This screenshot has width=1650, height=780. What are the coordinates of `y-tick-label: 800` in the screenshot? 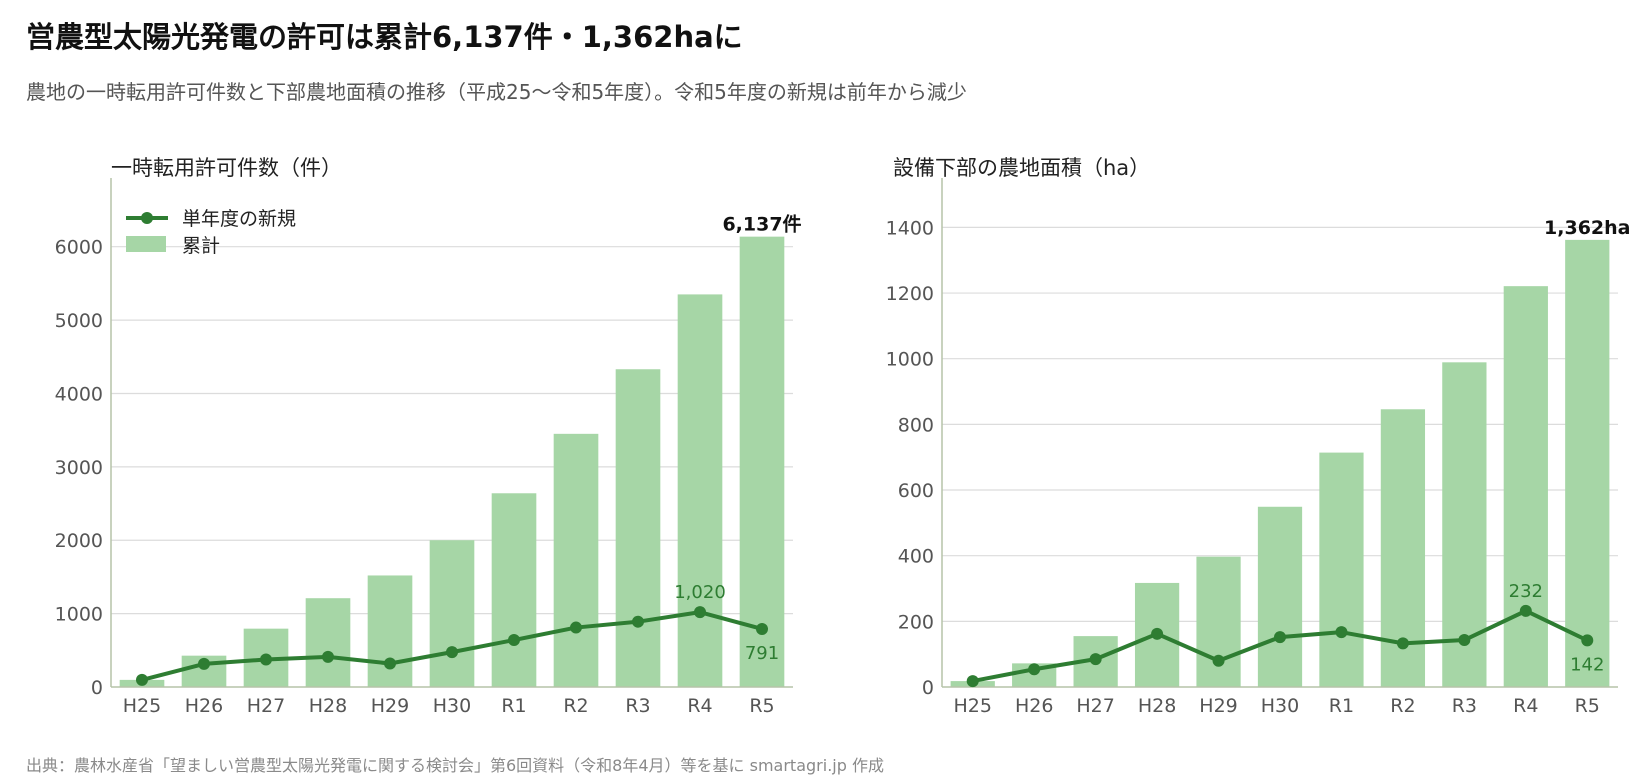 It's located at (916, 425).